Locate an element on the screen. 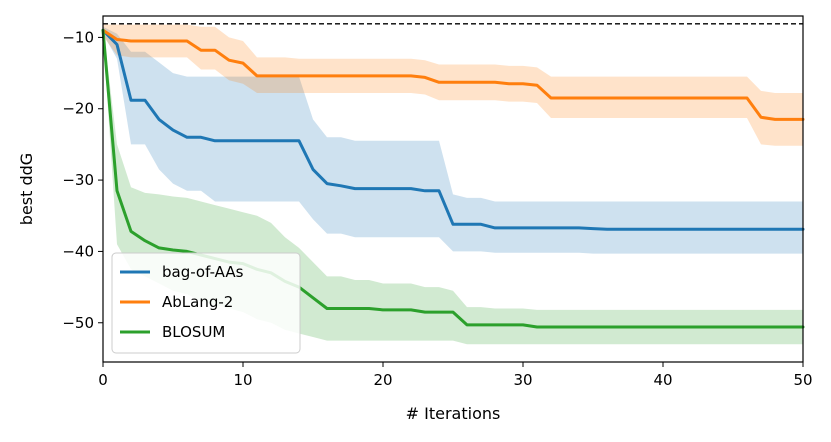 The height and width of the screenshot is (442, 831). legend-item-ablang-2: AbLang-2 is located at coordinates (176, 302).